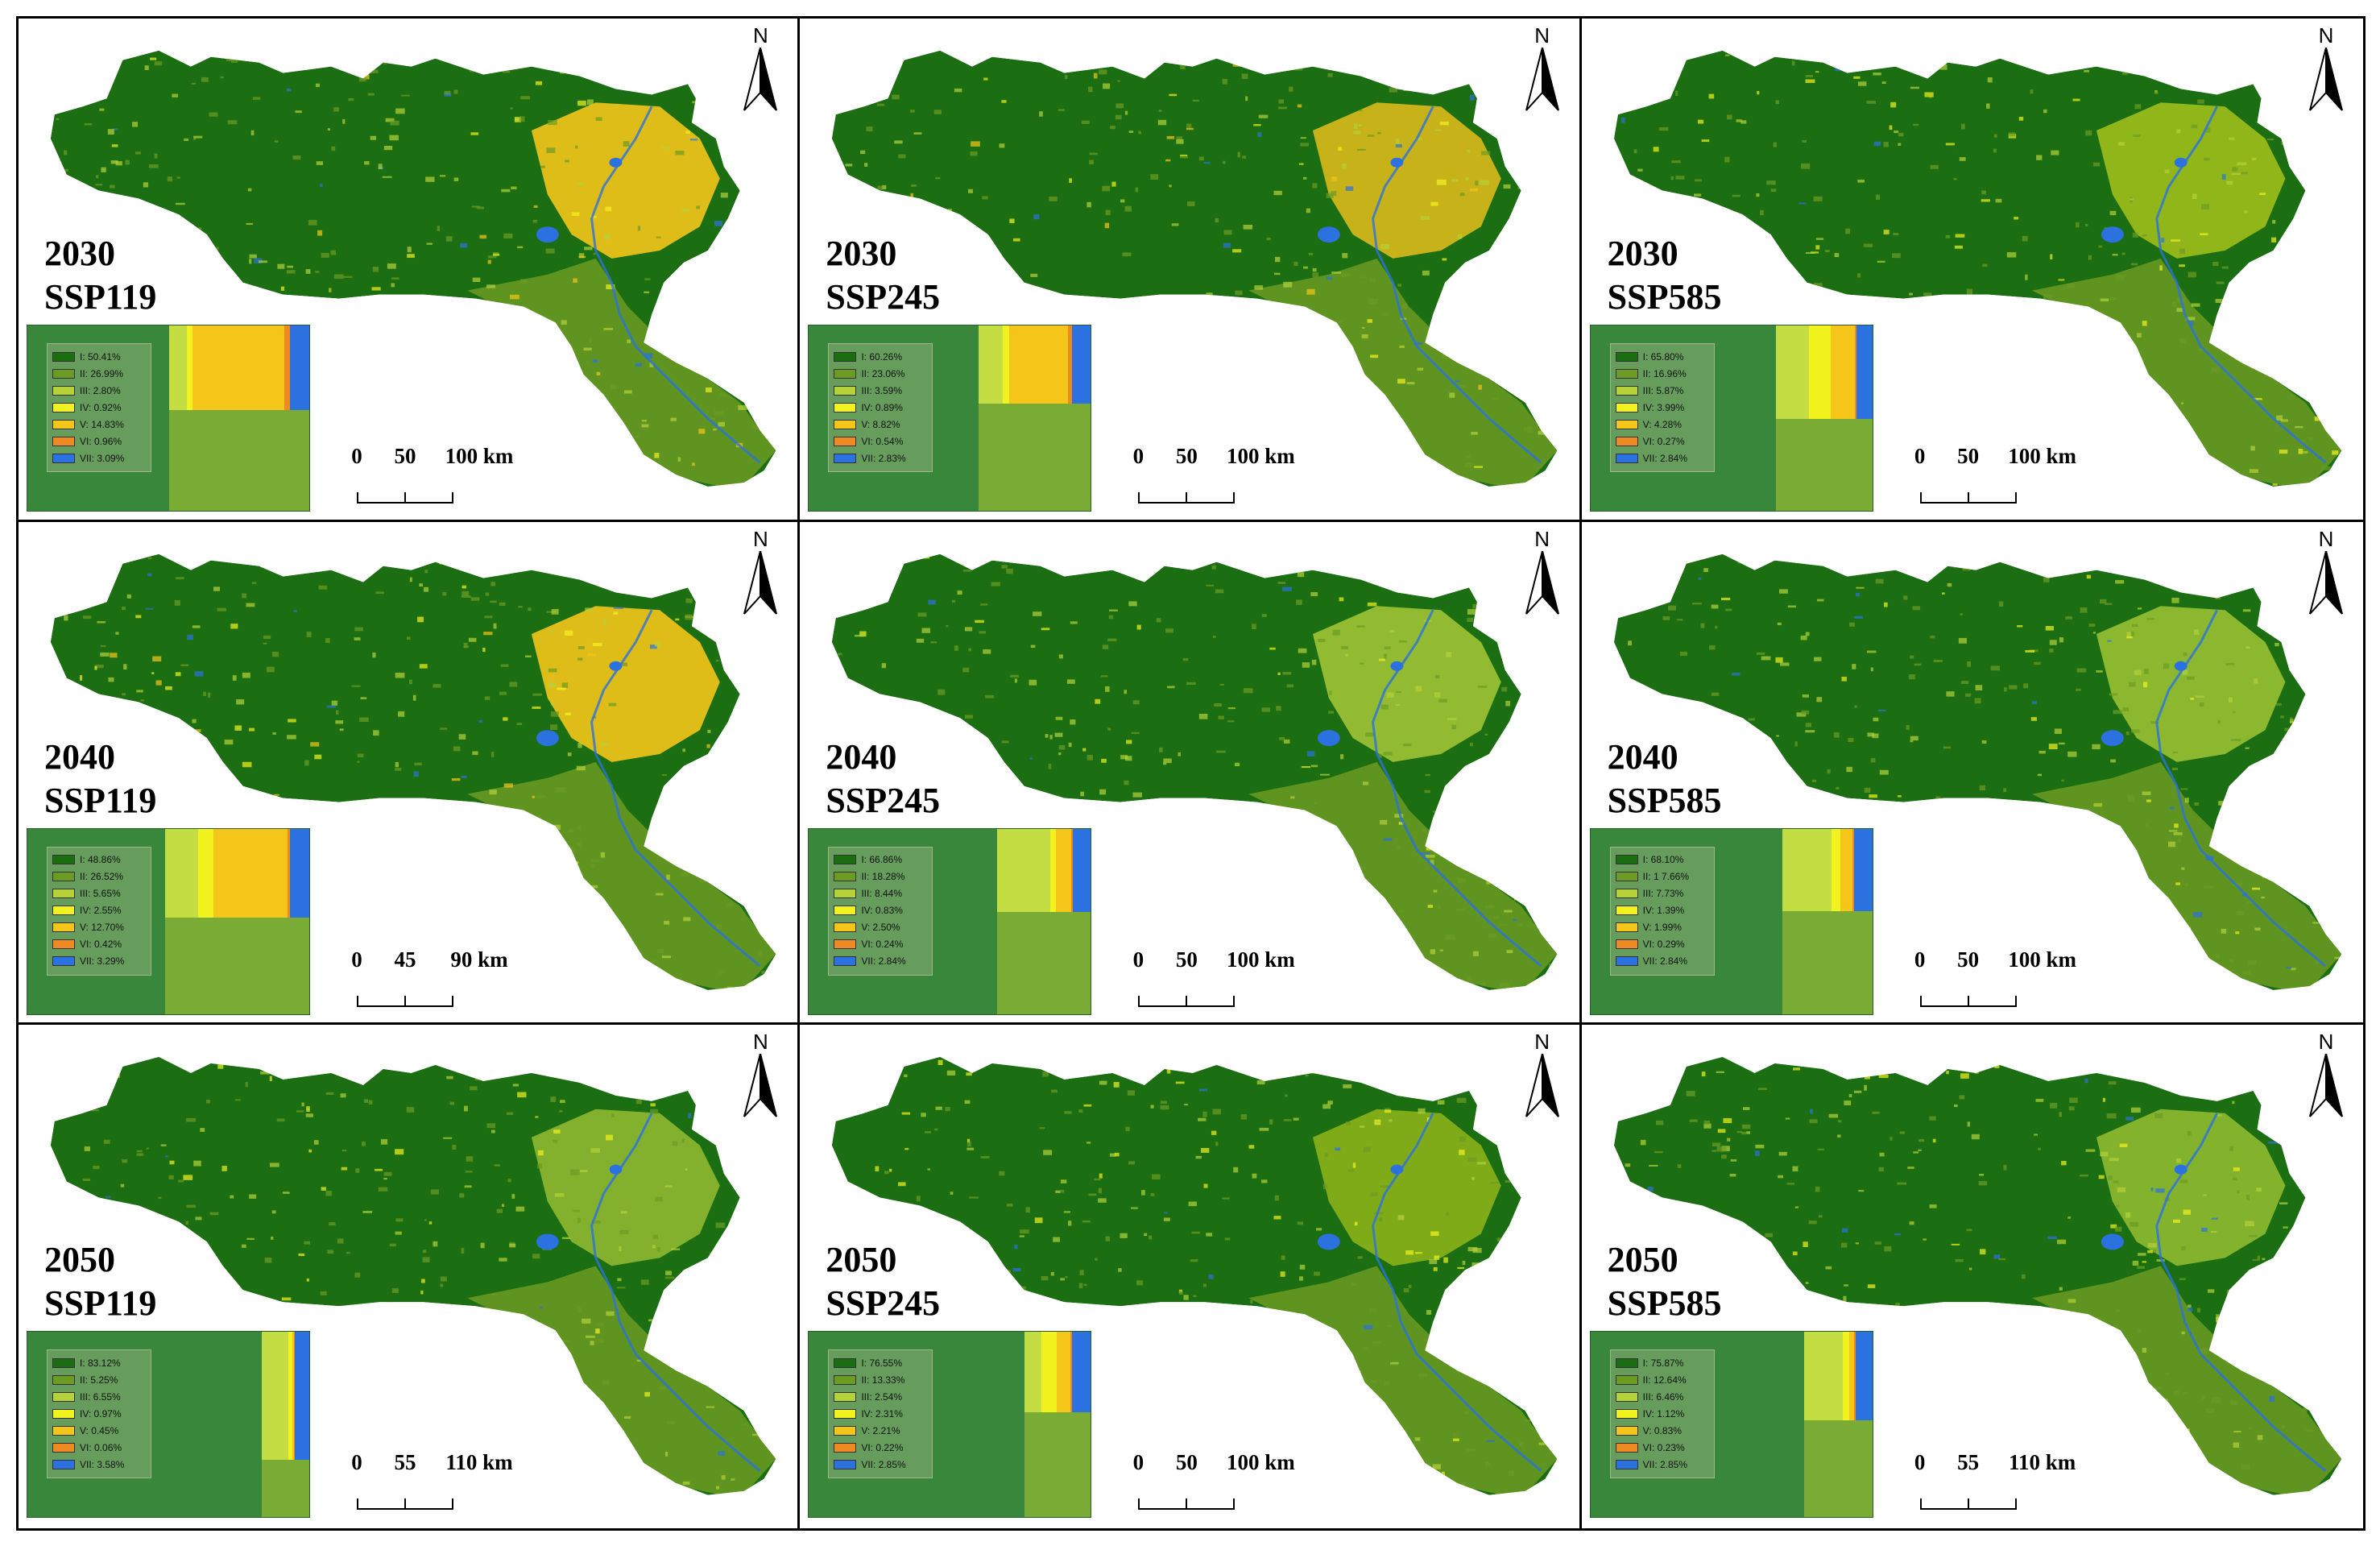  Describe the element at coordinates (1663, 390) in the screenshot. I see `legend-label: III: 5.87%` at that location.